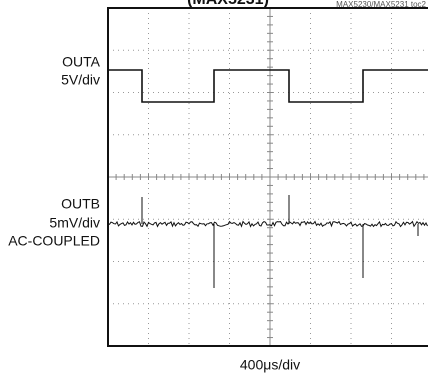 Image resolution: width=428 pixels, height=378 pixels. What do you see at coordinates (80, 204) in the screenshot?
I see `channel-name: OUTB` at bounding box center [80, 204].